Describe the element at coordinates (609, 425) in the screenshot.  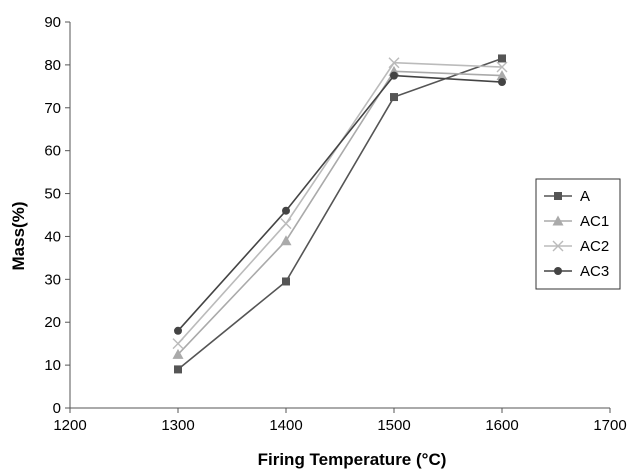
I see `x-tick-label: 1700` at that location.